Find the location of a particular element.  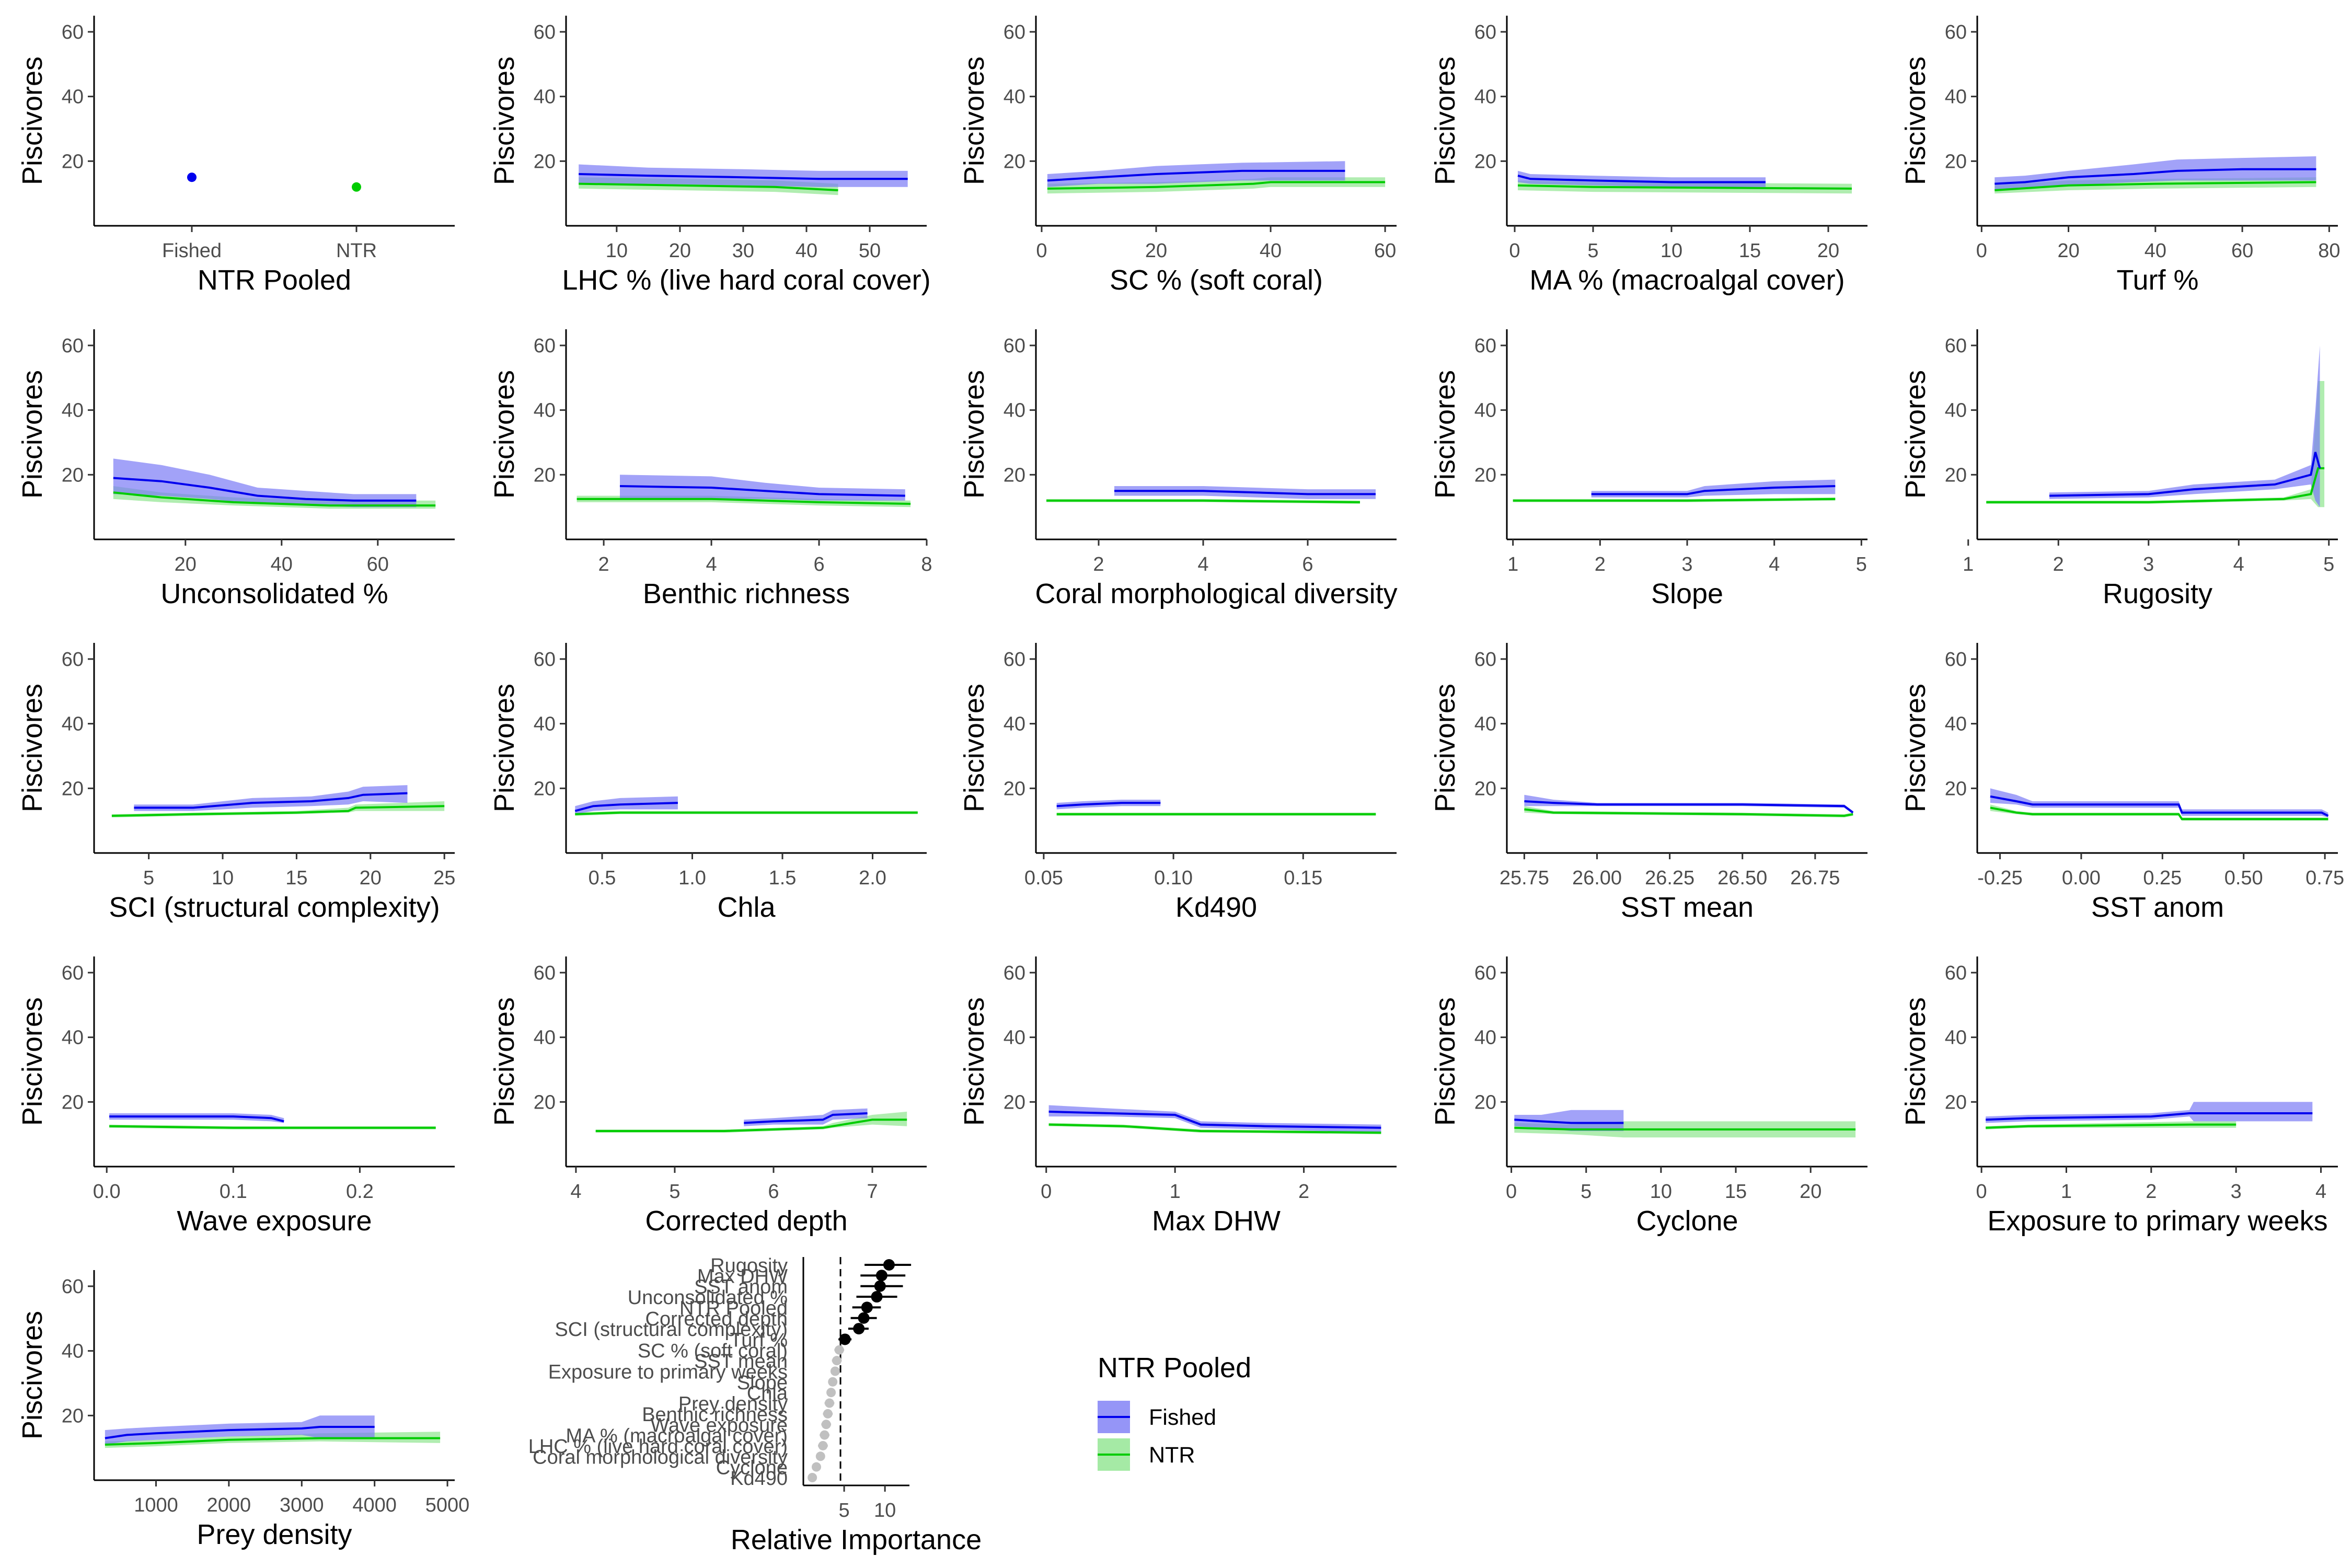

legend: NTR Pooled Fished NTR is located at coordinates (1174, 1411).